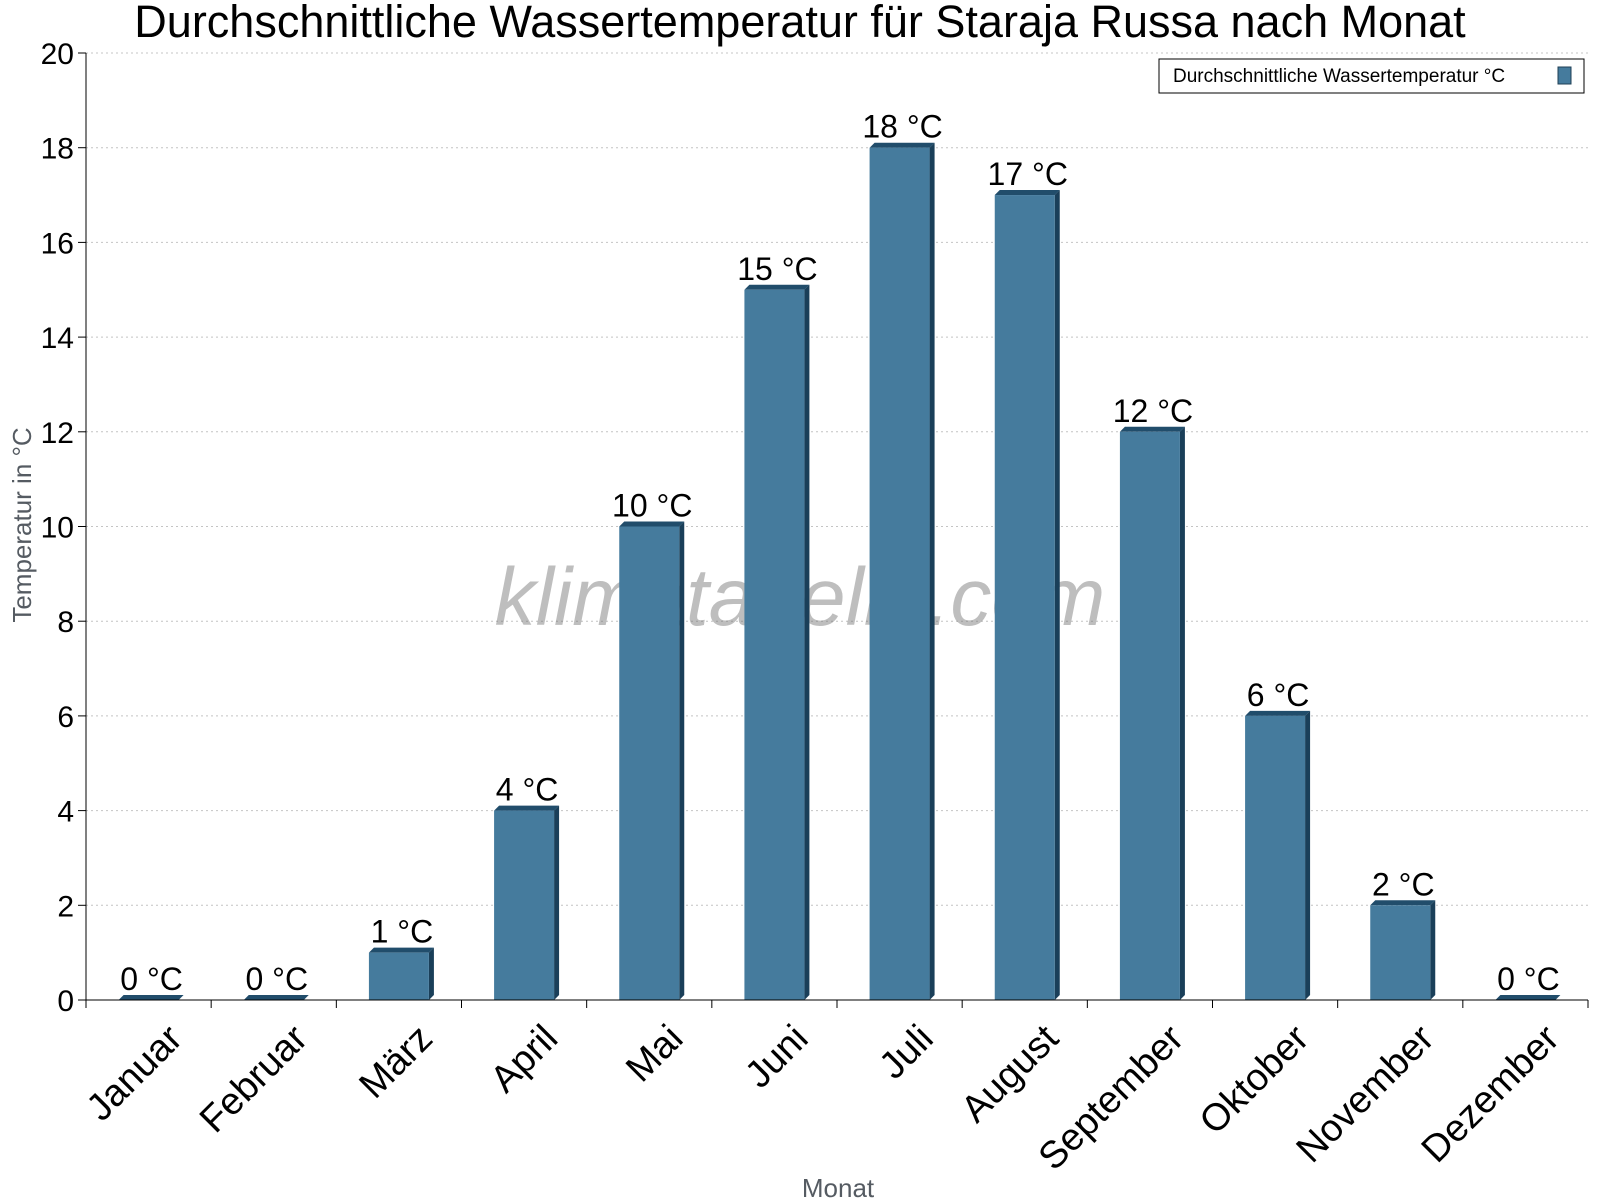 This screenshot has width=1600, height=1200. Describe the element at coordinates (254, 1079) in the screenshot. I see `x-tick-label: Februar` at that location.